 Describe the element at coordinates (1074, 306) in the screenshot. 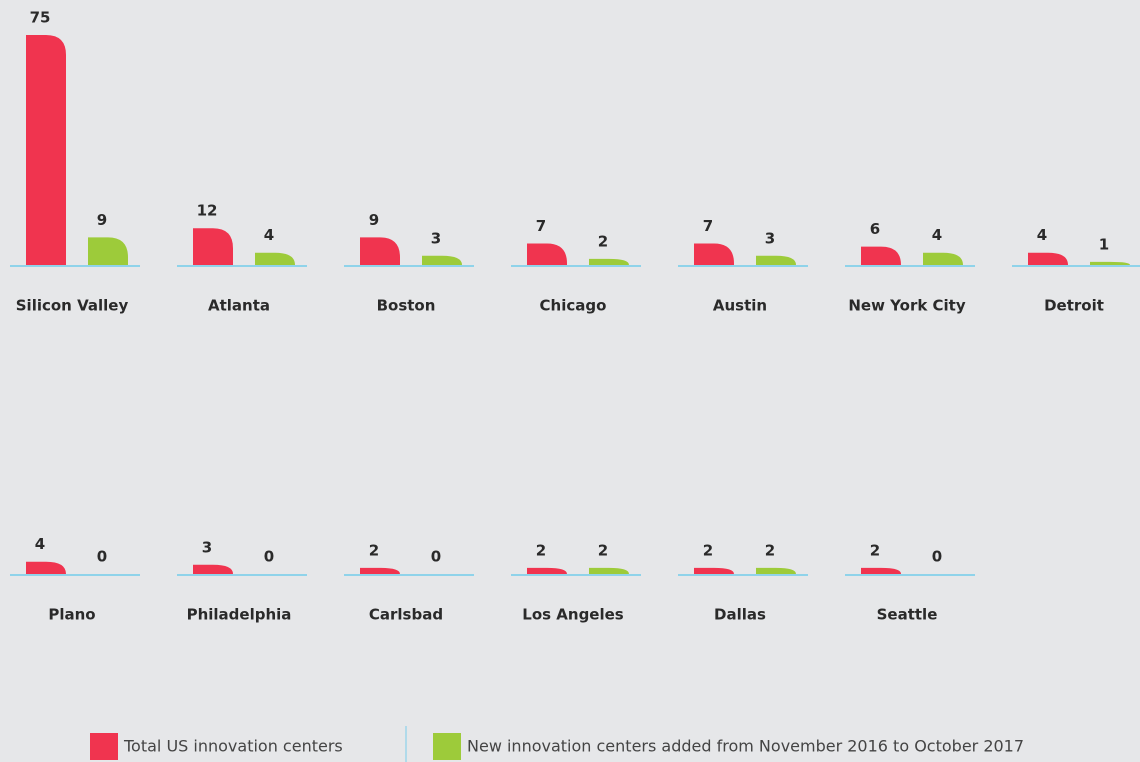

I see `category-label: Detroit` at that location.